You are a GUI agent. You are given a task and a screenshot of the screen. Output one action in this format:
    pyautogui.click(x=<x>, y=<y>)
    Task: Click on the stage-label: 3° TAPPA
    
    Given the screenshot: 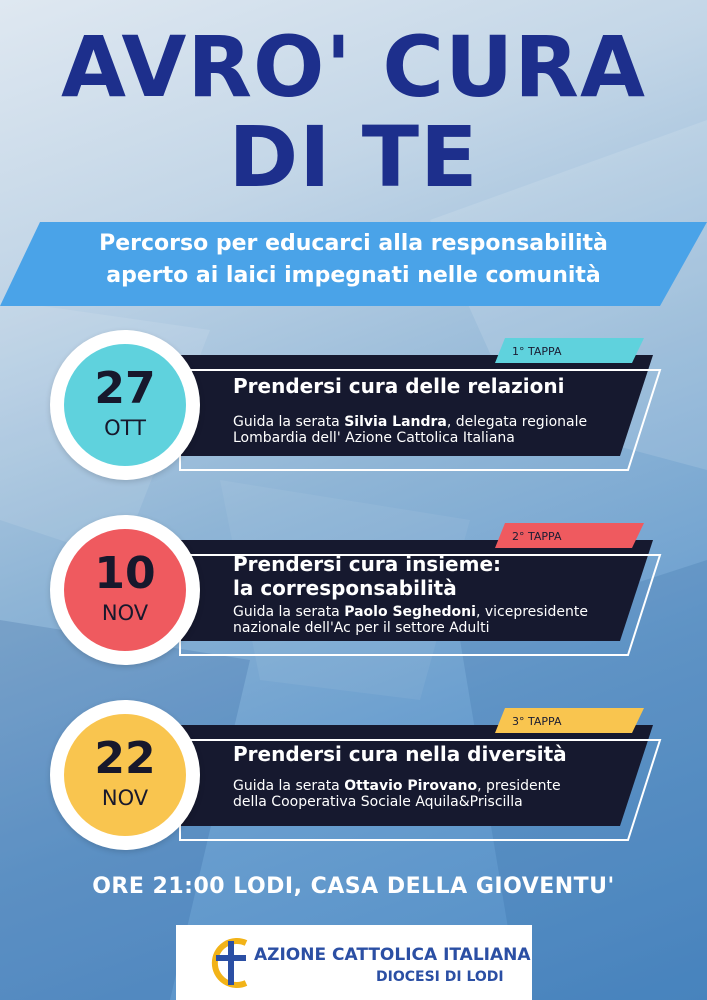 What is the action you would take?
    pyautogui.click(x=537, y=721)
    